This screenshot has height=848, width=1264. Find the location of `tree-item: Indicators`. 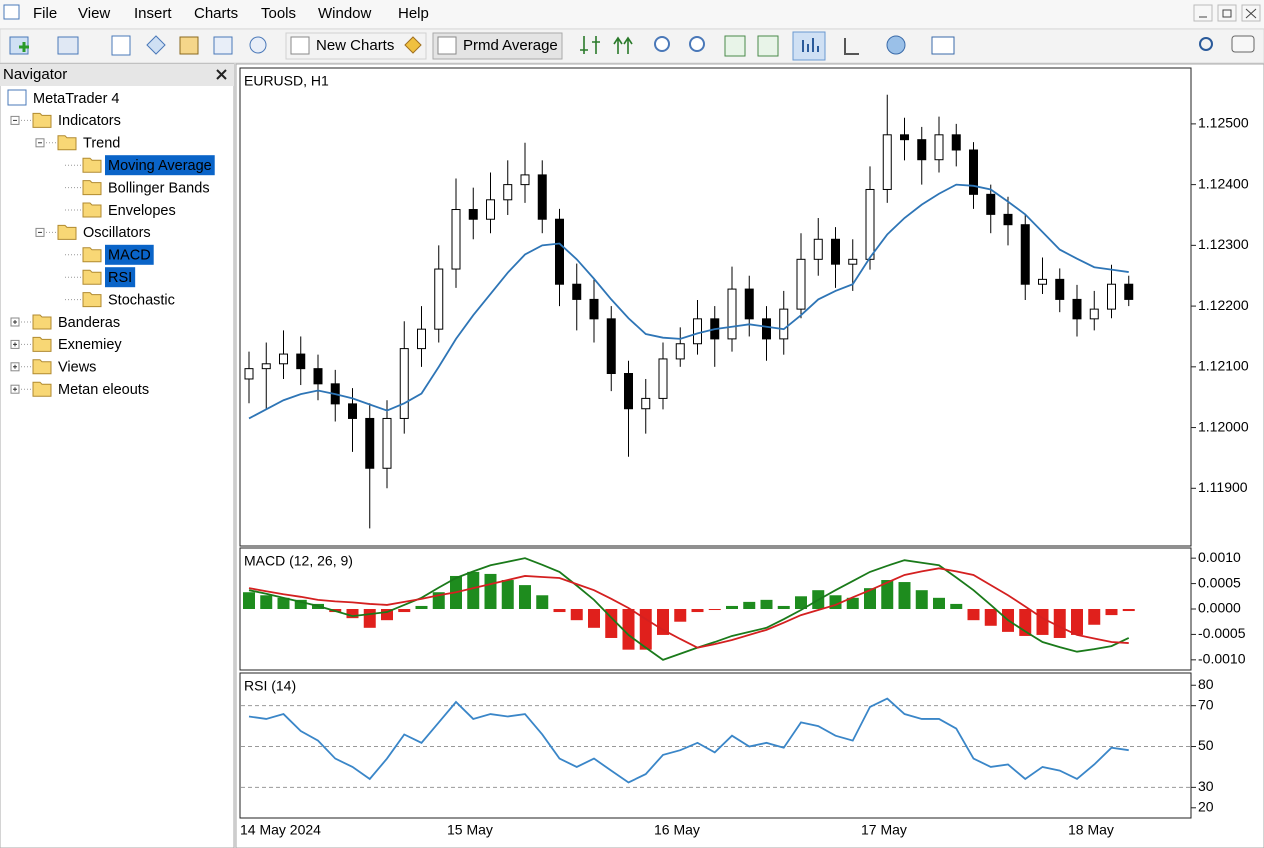

tree-item: Indicators is located at coordinates (89, 121).